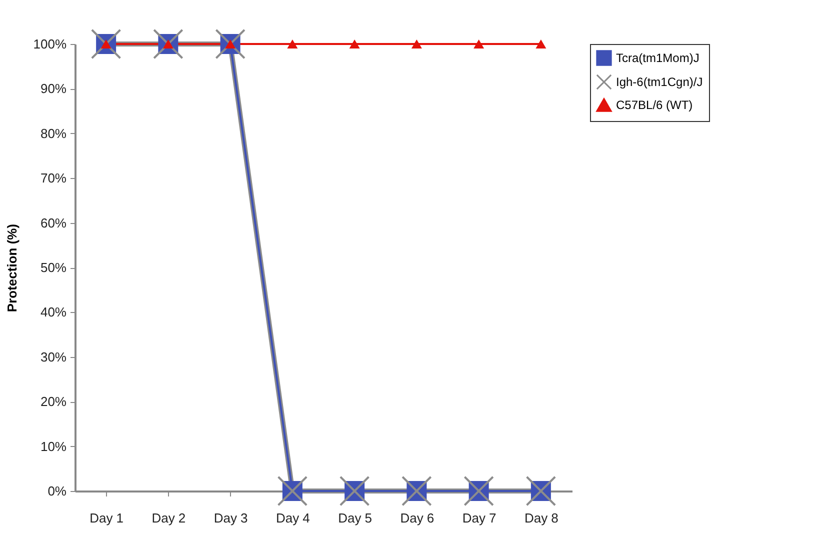 This screenshot has width=831, height=535. I want to click on legend-label: Tcra(tm1Mom)J, so click(658, 58).